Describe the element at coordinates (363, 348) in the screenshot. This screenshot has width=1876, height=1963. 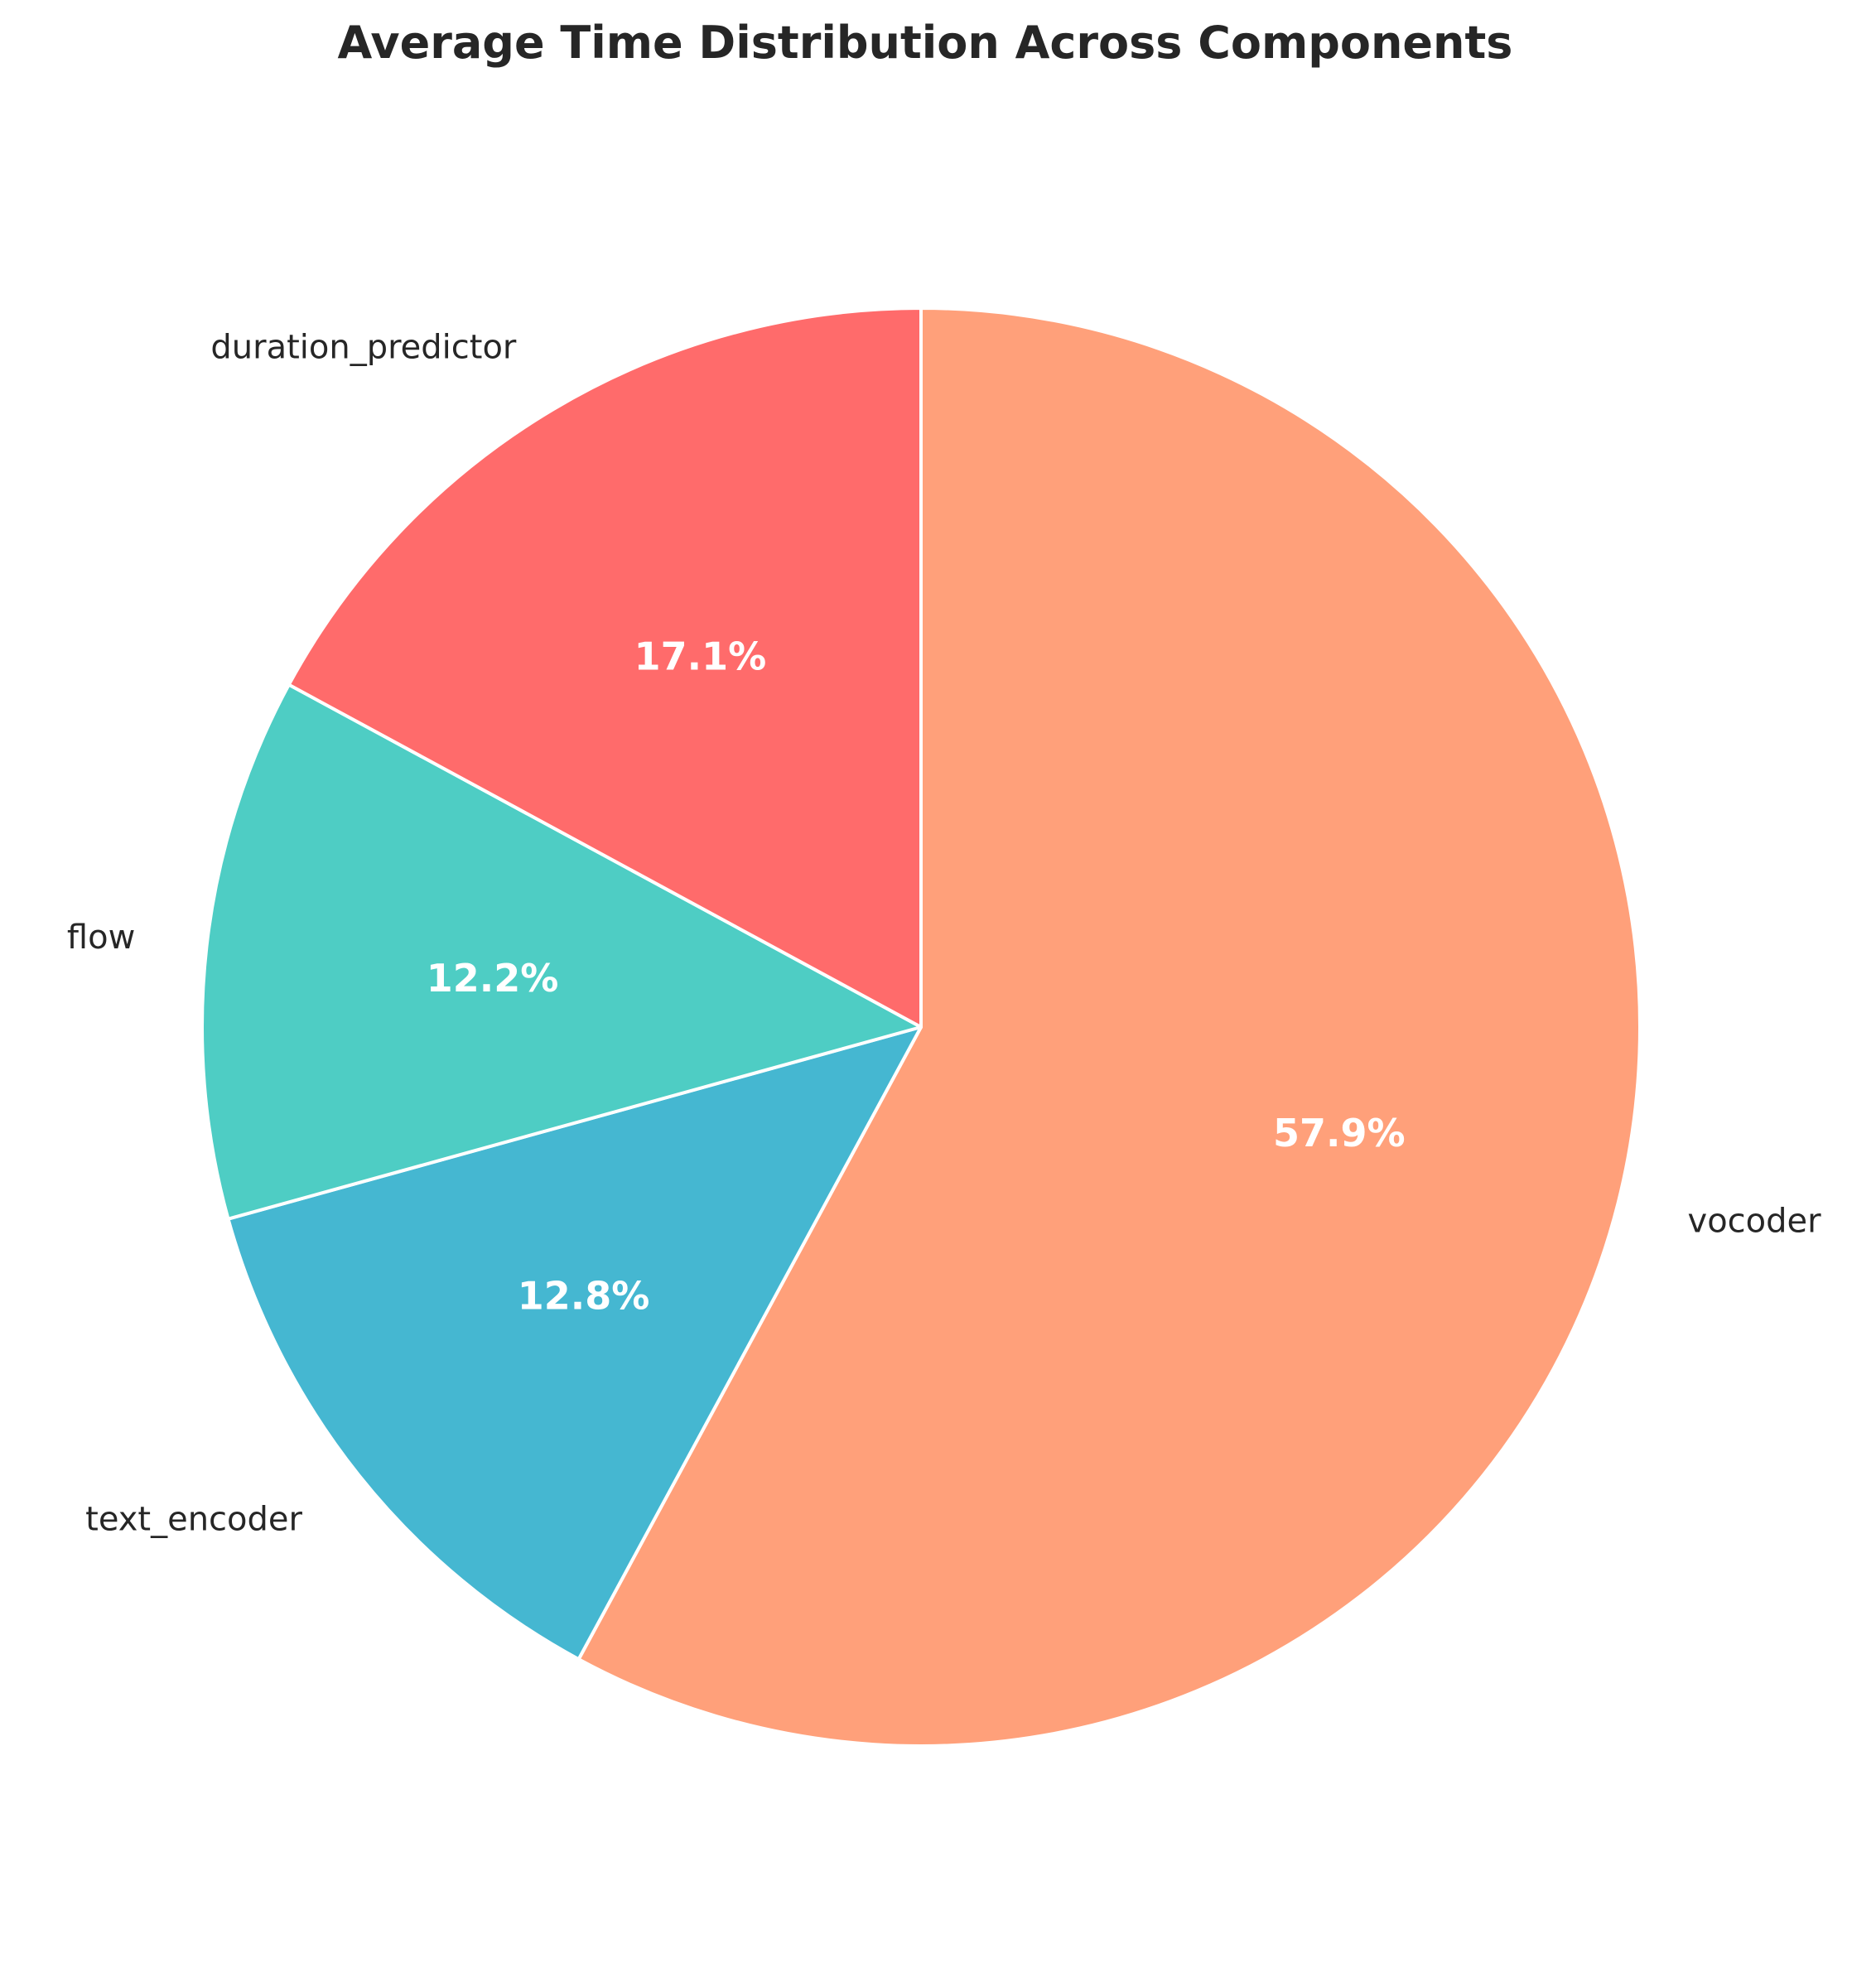
I see `category-label-duration_predictor: duration_predictor` at that location.